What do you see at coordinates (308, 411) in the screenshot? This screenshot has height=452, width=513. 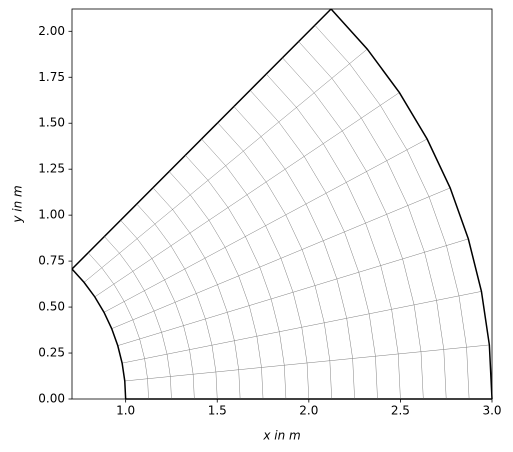 I see `x-tick-label: 2.0` at bounding box center [308, 411].